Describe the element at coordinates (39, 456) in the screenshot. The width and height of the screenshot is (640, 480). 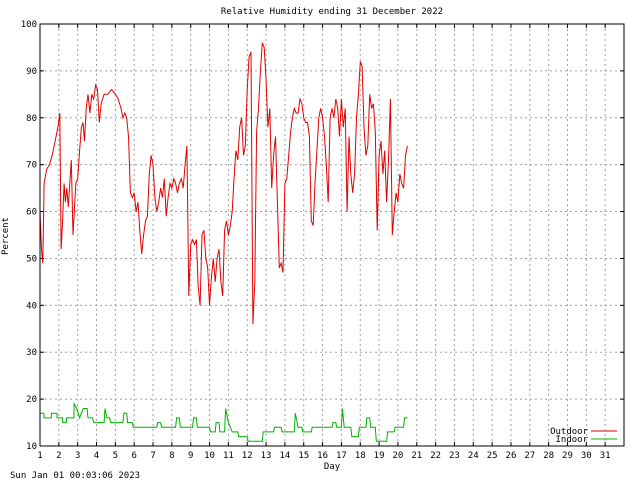
I see `x-tick-label: 1` at that location.